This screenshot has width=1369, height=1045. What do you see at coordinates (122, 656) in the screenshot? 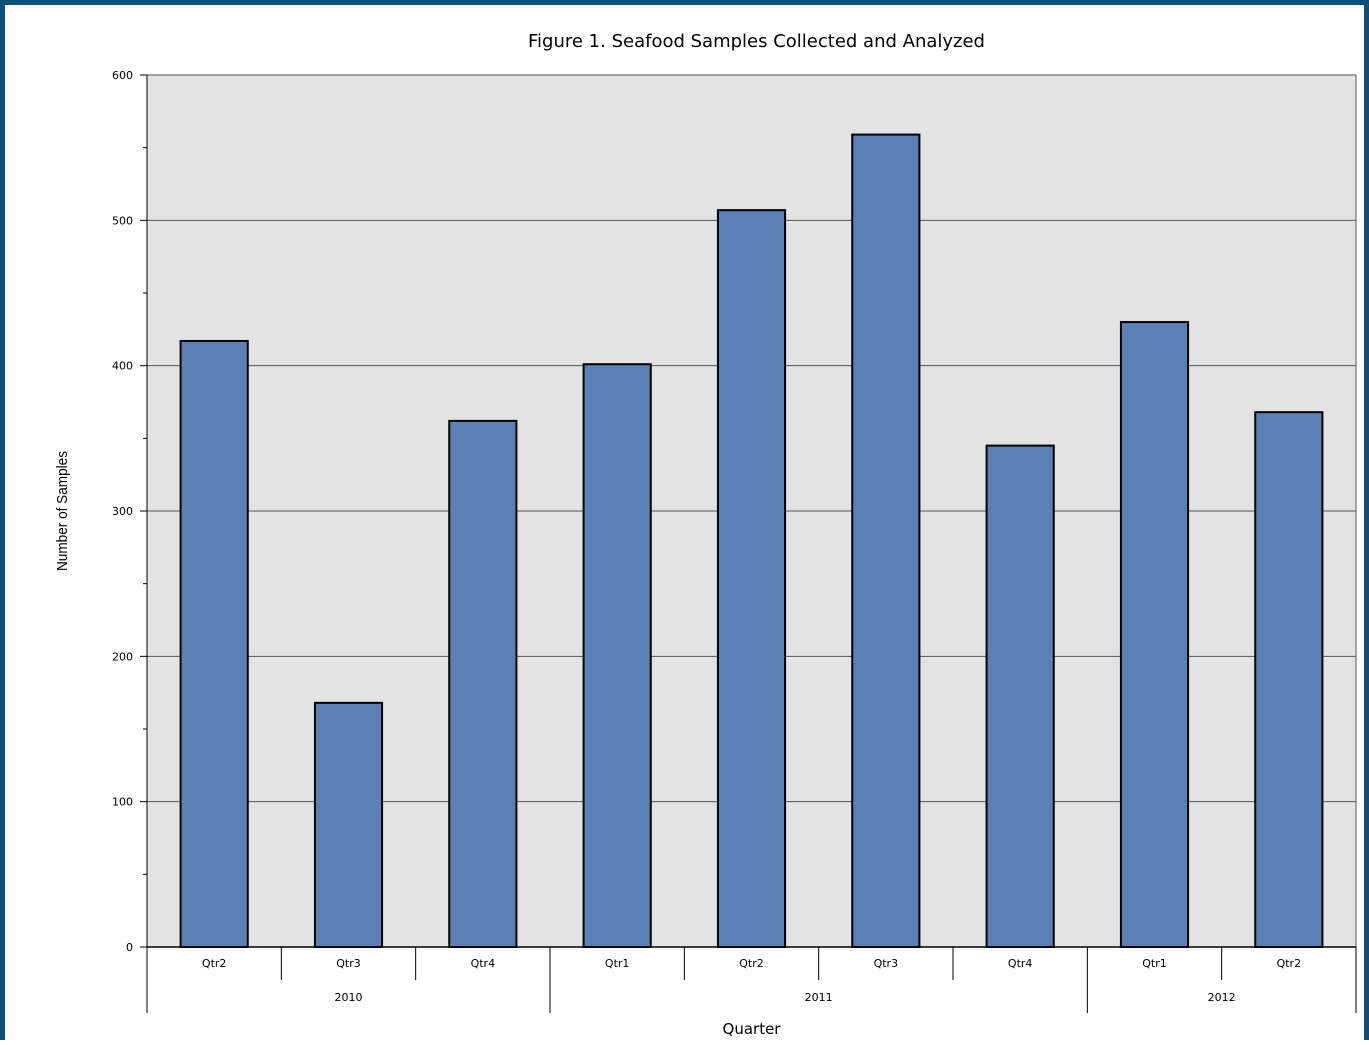
I see `y-tick-label: 200` at bounding box center [122, 656].